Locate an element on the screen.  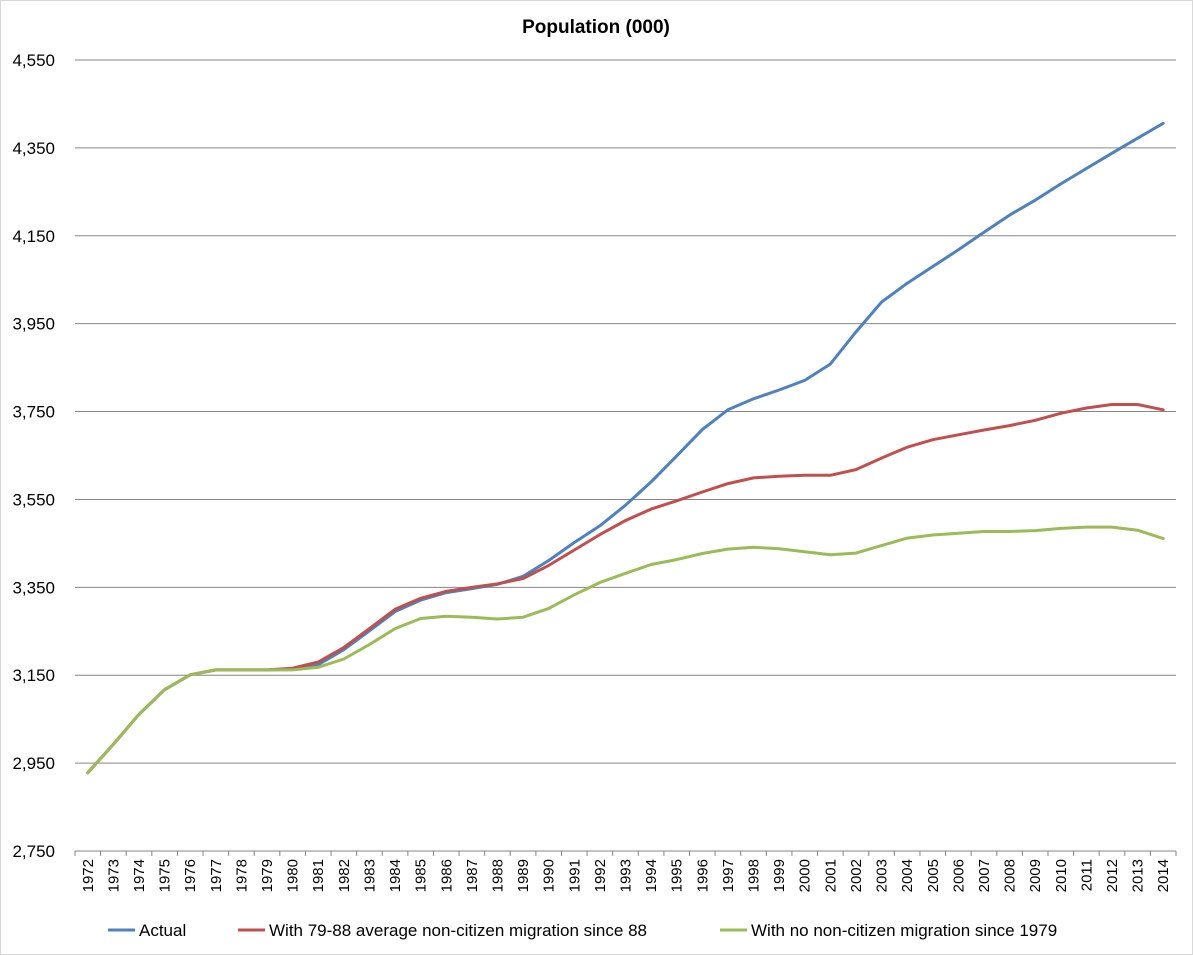
y-tick-label: 4,550 is located at coordinates (33, 60).